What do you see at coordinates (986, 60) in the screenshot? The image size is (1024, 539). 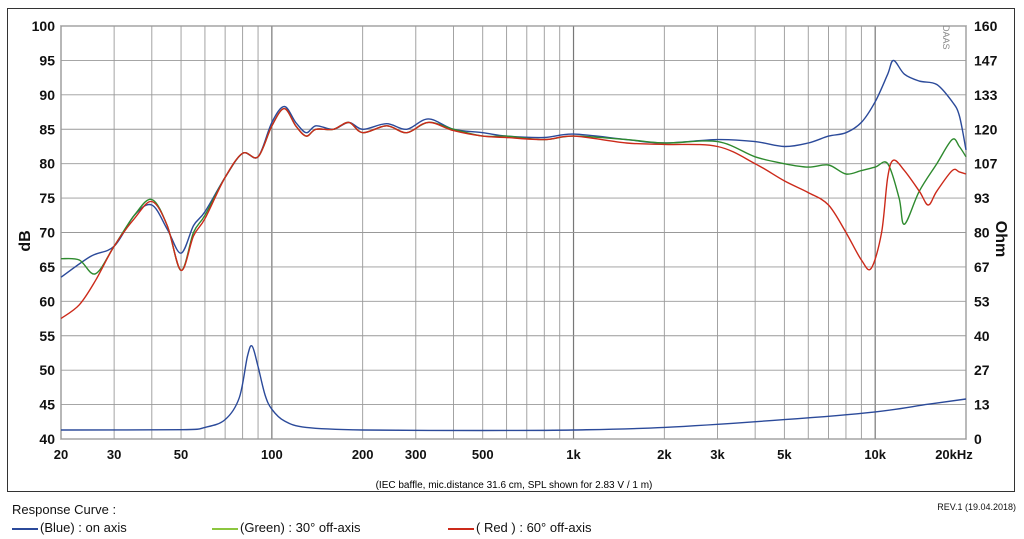 I see `y-tick-label-right: 147` at bounding box center [986, 60].